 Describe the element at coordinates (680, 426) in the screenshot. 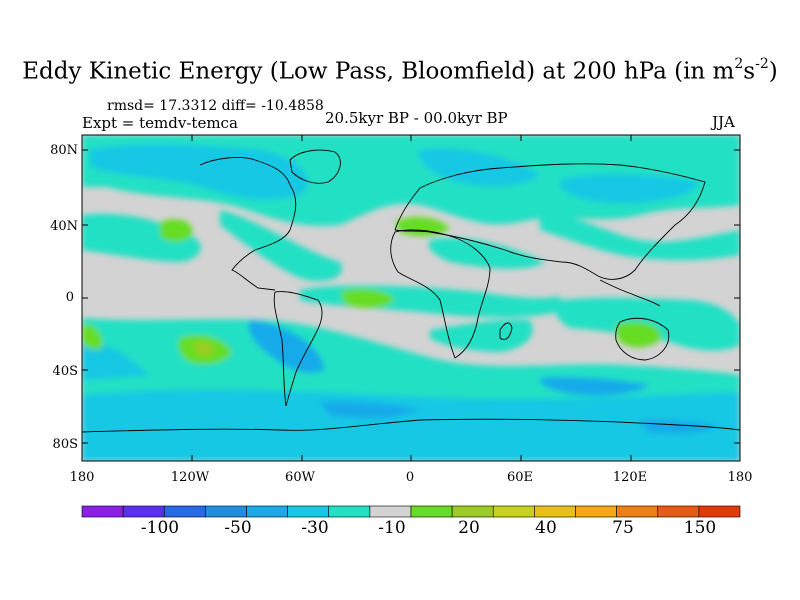

I see `field-spac-blue` at that location.